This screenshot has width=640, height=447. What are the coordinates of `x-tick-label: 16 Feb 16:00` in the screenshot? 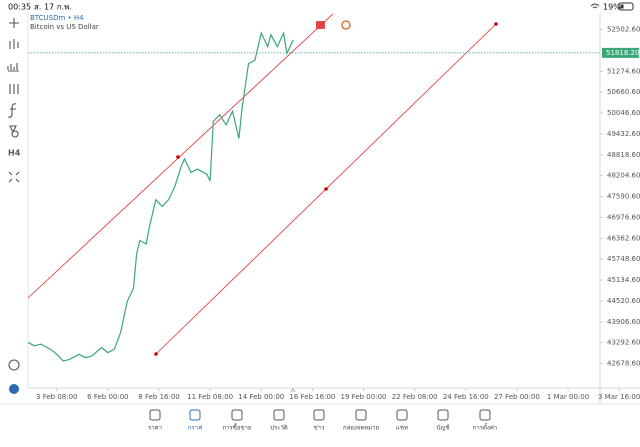 It's located at (312, 397).